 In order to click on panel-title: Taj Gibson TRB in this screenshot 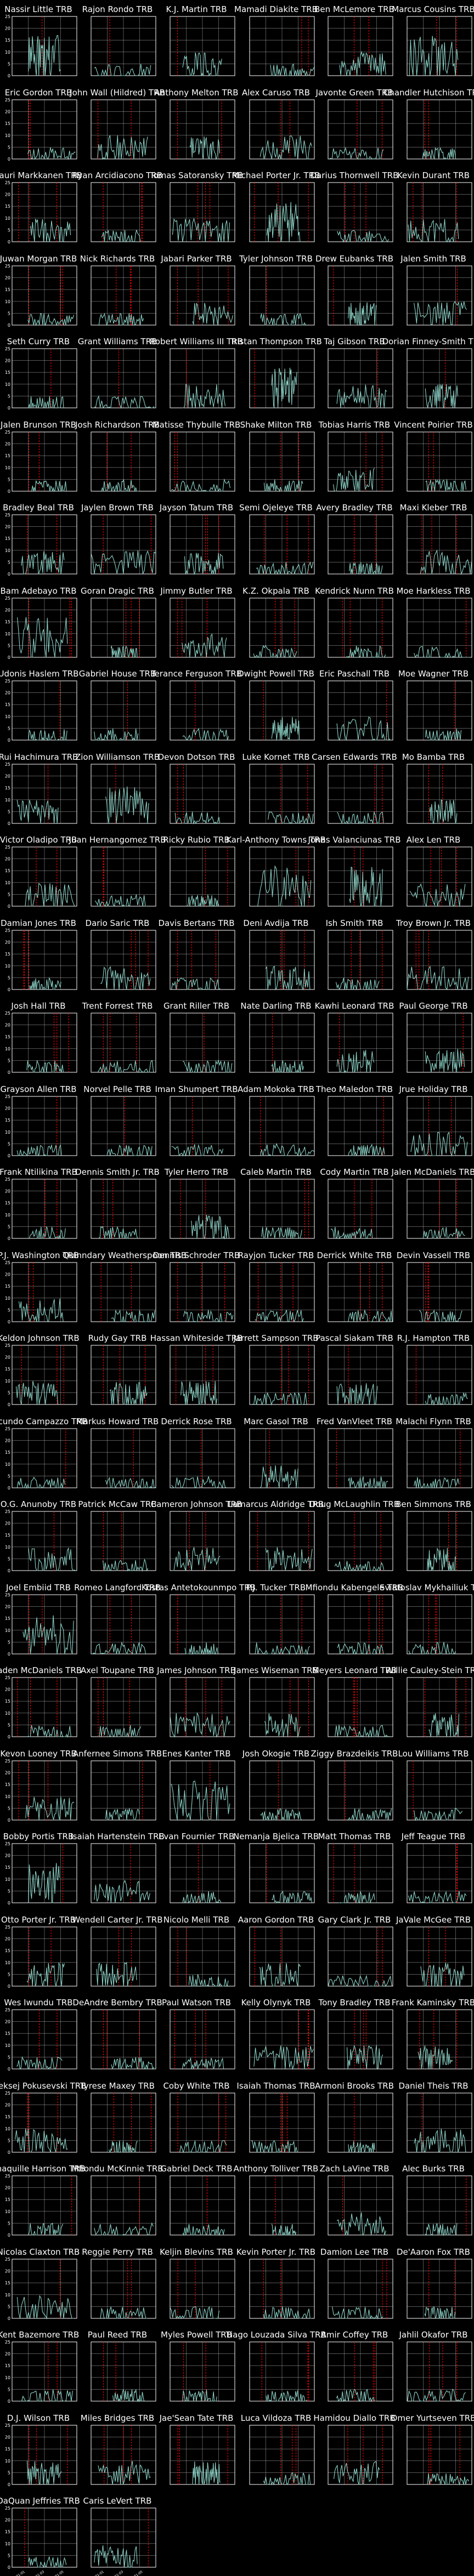, I will do `click(355, 341)`.